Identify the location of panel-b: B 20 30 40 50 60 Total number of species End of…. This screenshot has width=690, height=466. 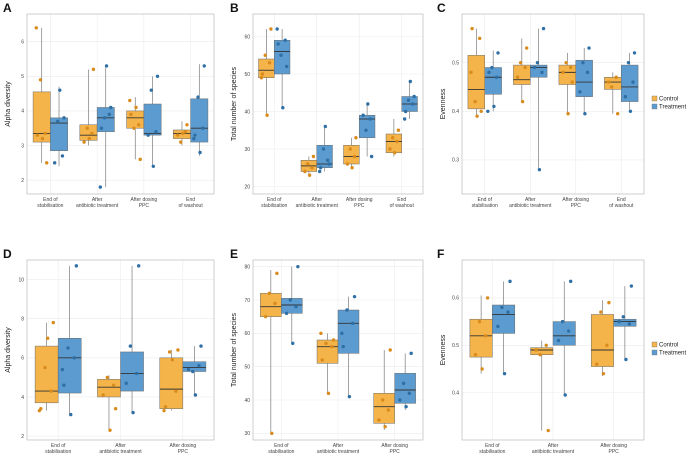
(327, 105).